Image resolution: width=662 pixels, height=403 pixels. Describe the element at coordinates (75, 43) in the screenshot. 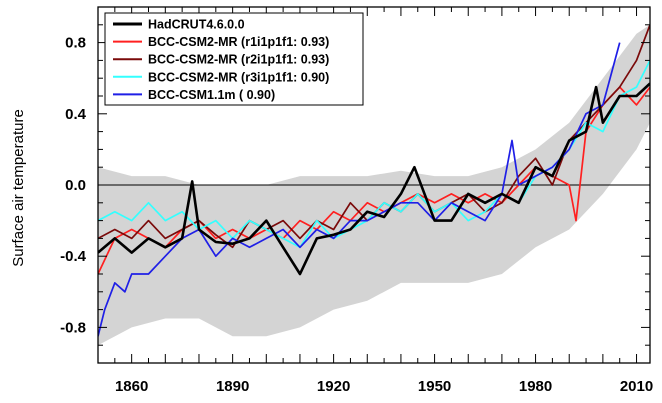

I see `y-tick-label: 0.8` at that location.